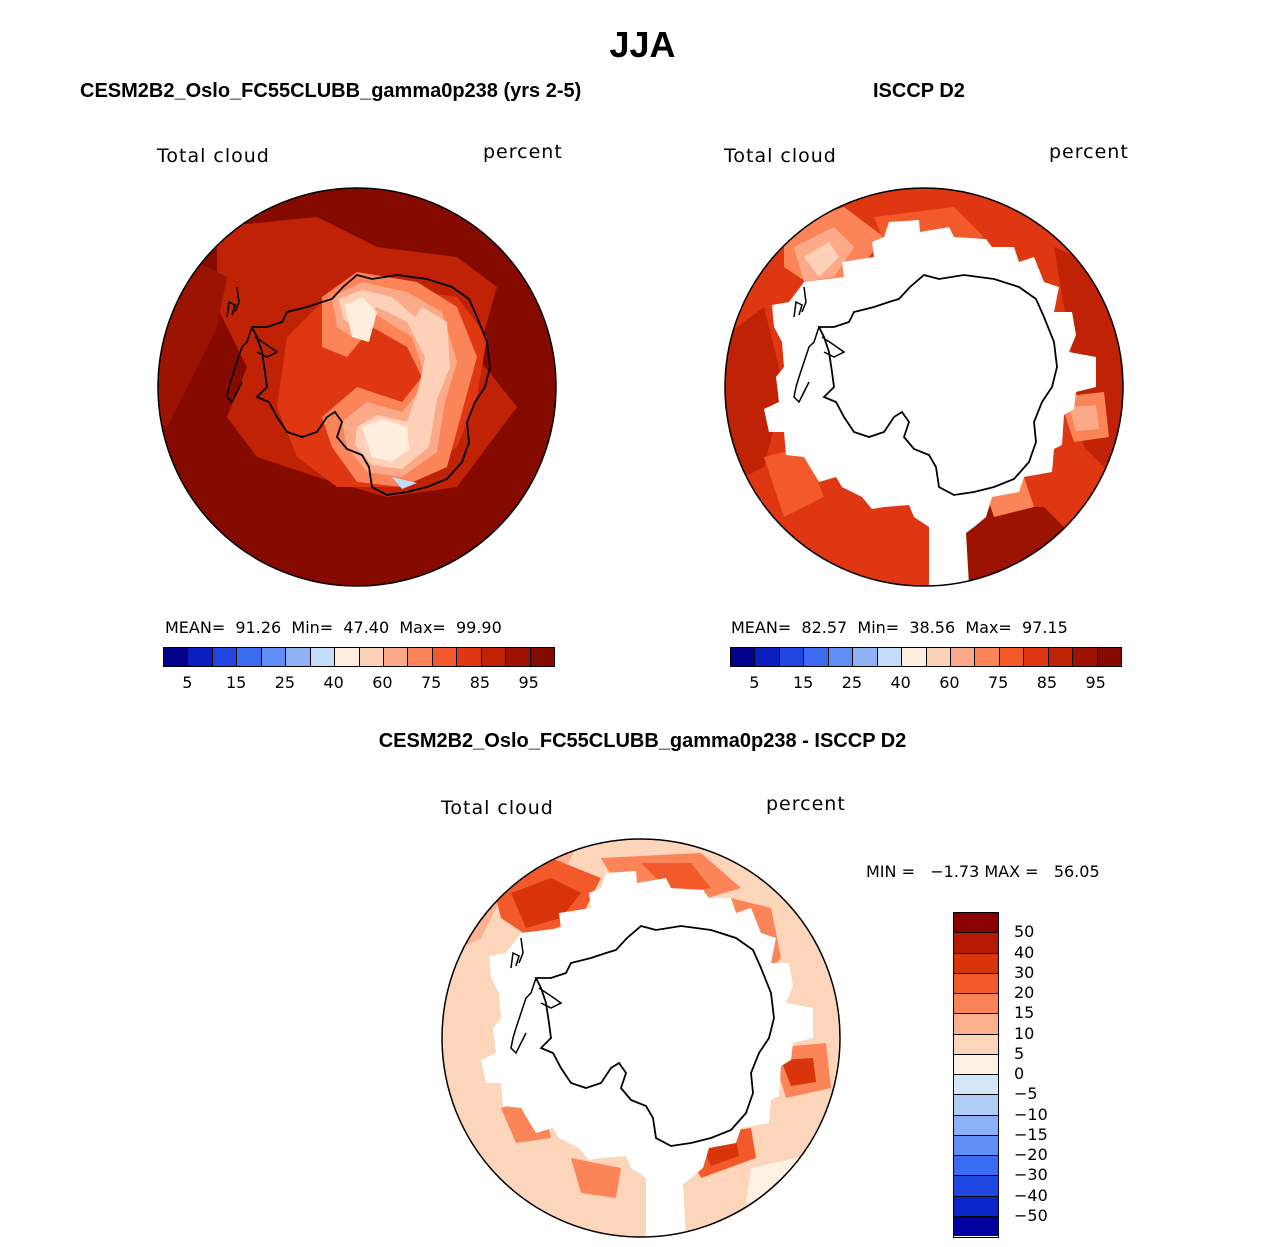 The width and height of the screenshot is (1285, 1247). I want to click on diff-units-label: percent, so click(806, 804).